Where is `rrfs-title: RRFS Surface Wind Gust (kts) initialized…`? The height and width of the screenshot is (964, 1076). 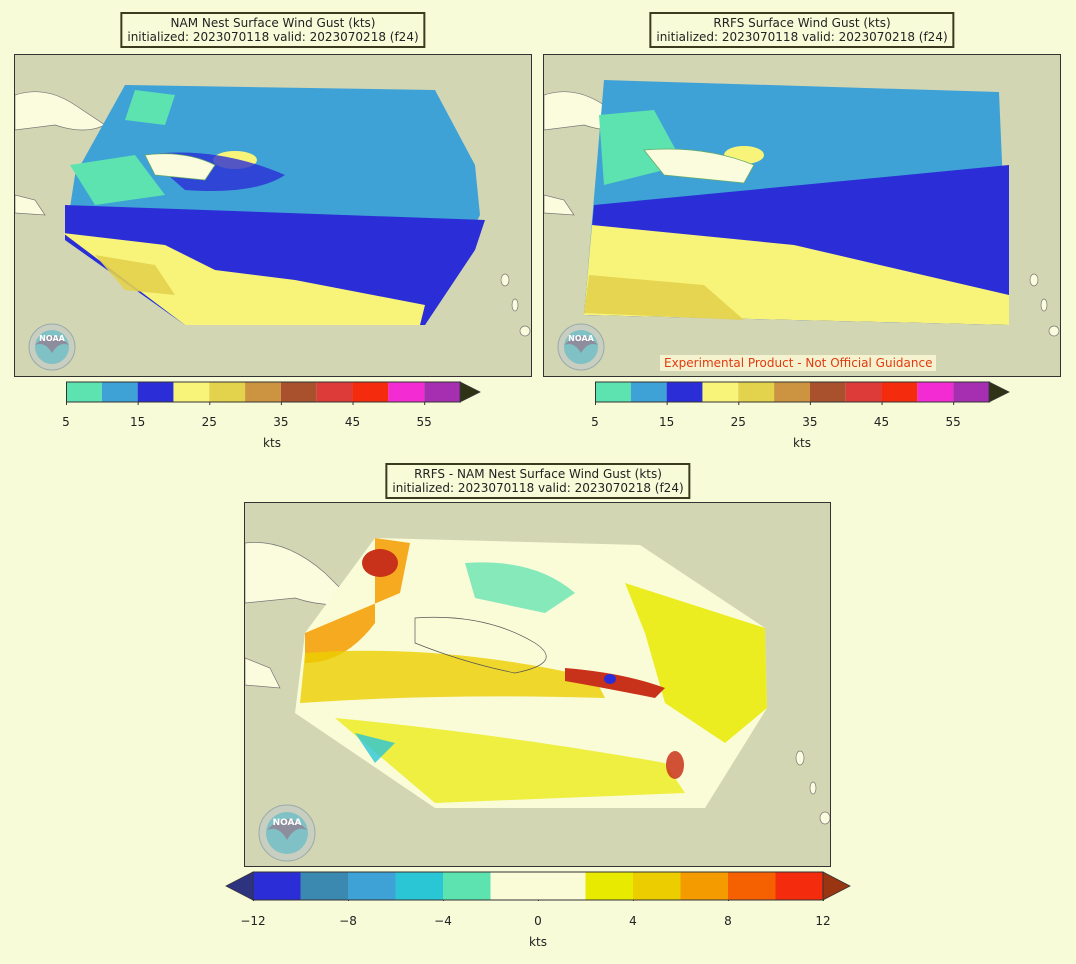
rrfs-title: RRFS Surface Wind Gust (kts) initialized… is located at coordinates (802, 30).